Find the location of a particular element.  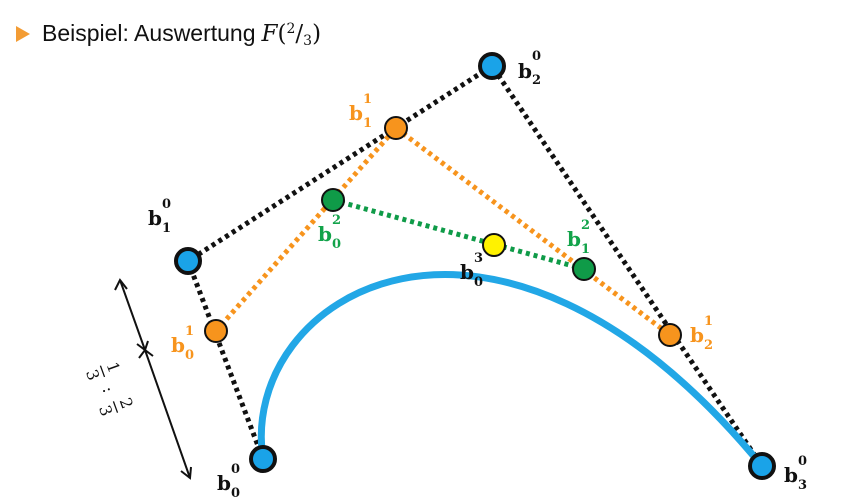

ratio-colon: : is located at coordinates (109, 390).